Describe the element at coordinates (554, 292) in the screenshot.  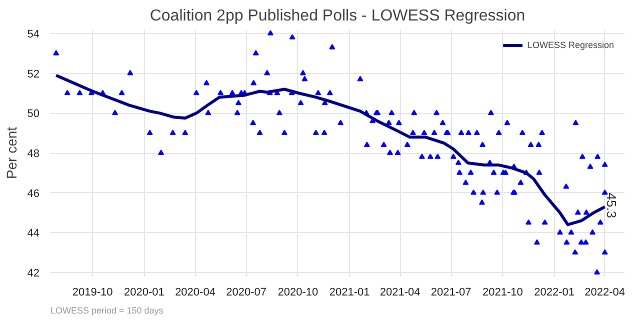
I see `x-tick-label: 2022-01` at that location.